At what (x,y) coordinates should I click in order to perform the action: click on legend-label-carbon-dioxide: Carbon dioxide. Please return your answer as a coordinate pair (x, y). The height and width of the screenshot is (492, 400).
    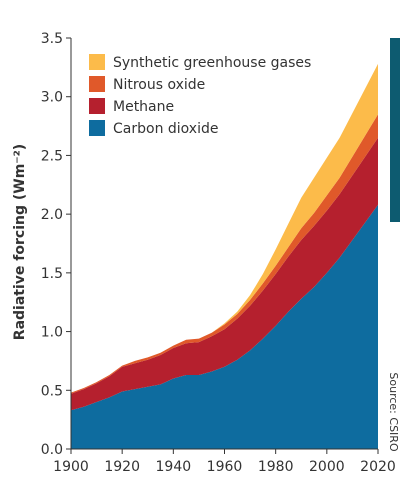
    Looking at the image, I should click on (165, 129).